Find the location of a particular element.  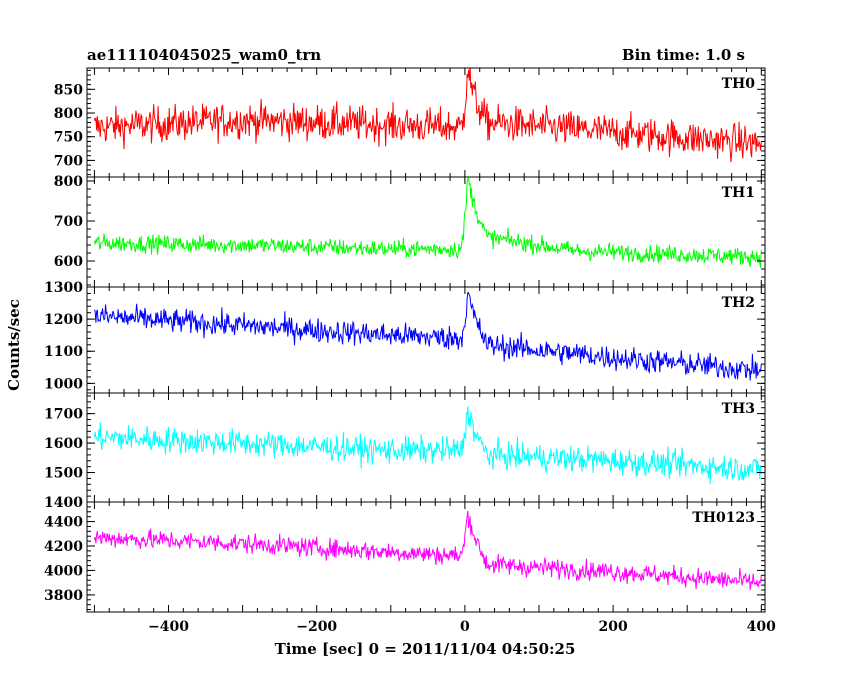

y-tick-label: 1600 is located at coordinates (63, 444).